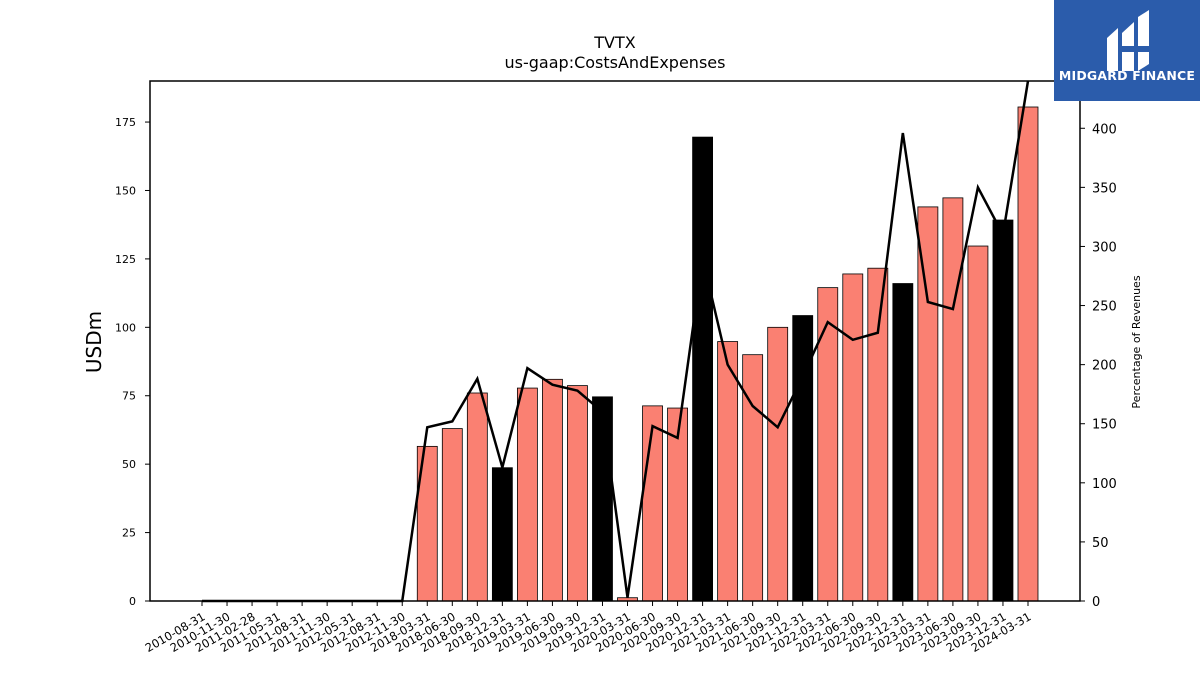  What do you see at coordinates (125, 327) in the screenshot?
I see `y-tick-label: 100` at bounding box center [125, 327].